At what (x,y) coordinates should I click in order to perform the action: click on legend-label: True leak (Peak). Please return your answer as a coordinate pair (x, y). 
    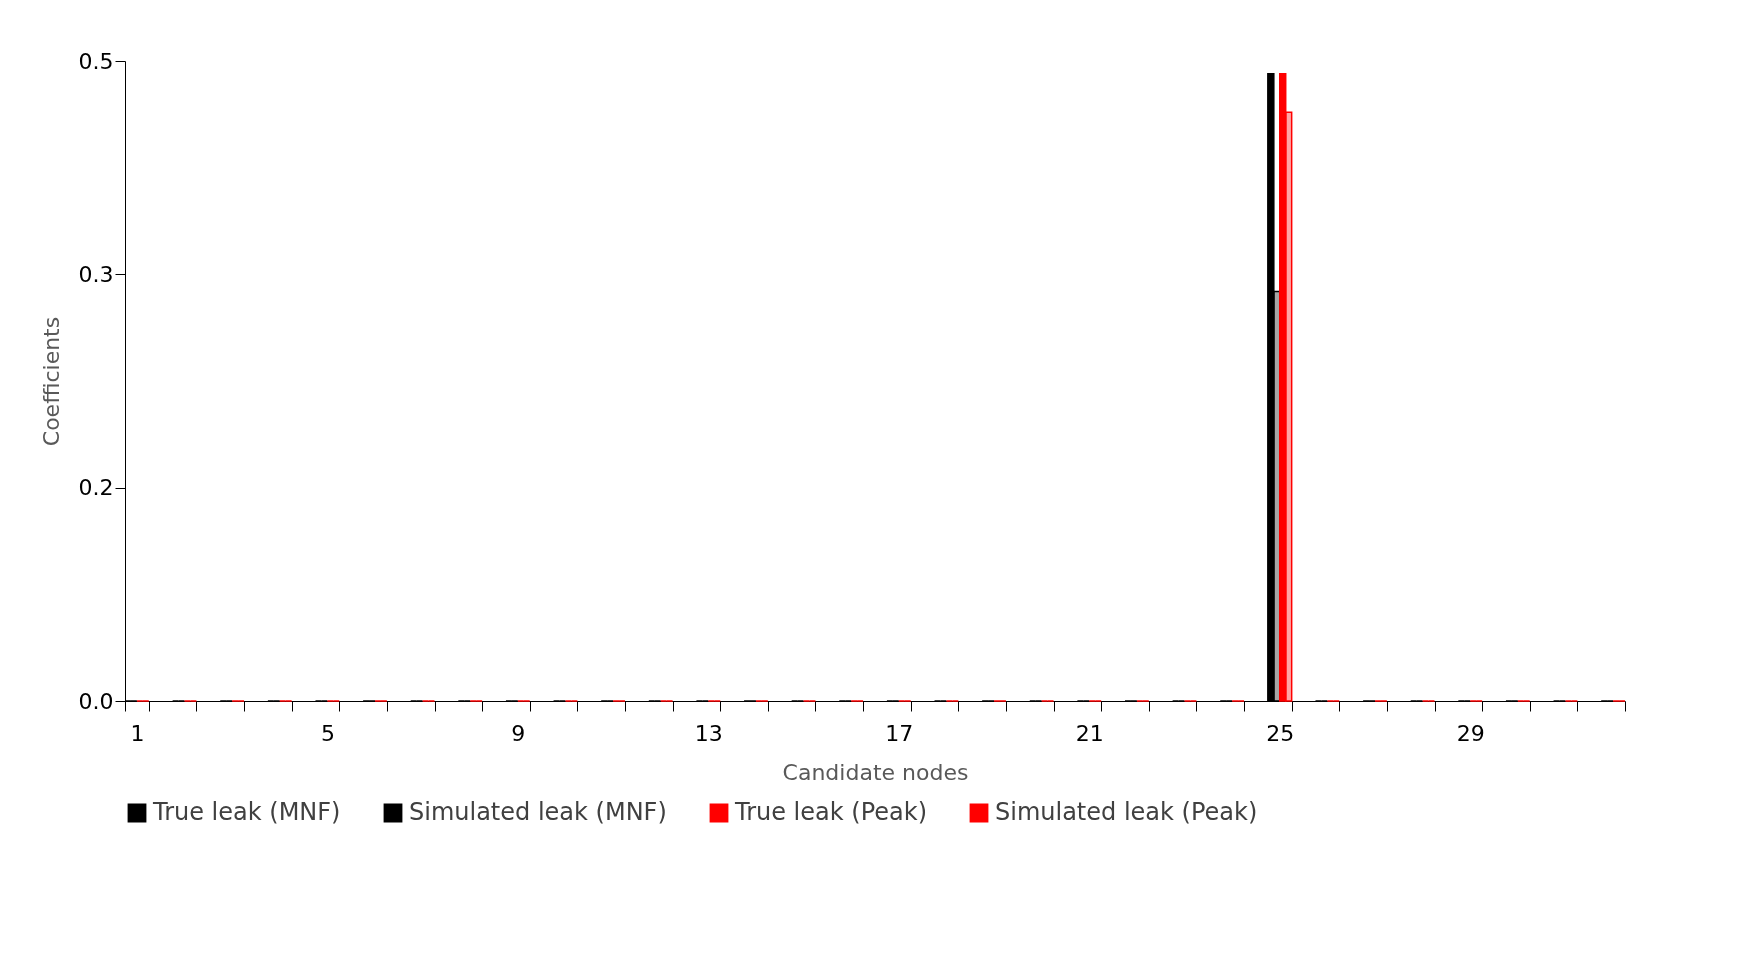
    Looking at the image, I should click on (830, 812).